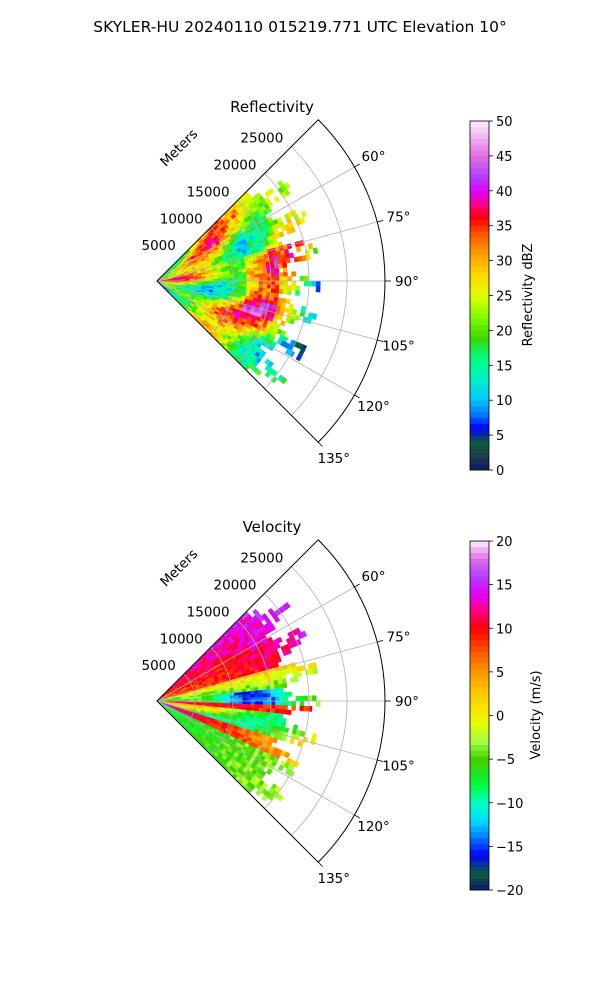  Describe the element at coordinates (271, 701) in the screenshot. I see `velocity-grid` at that location.